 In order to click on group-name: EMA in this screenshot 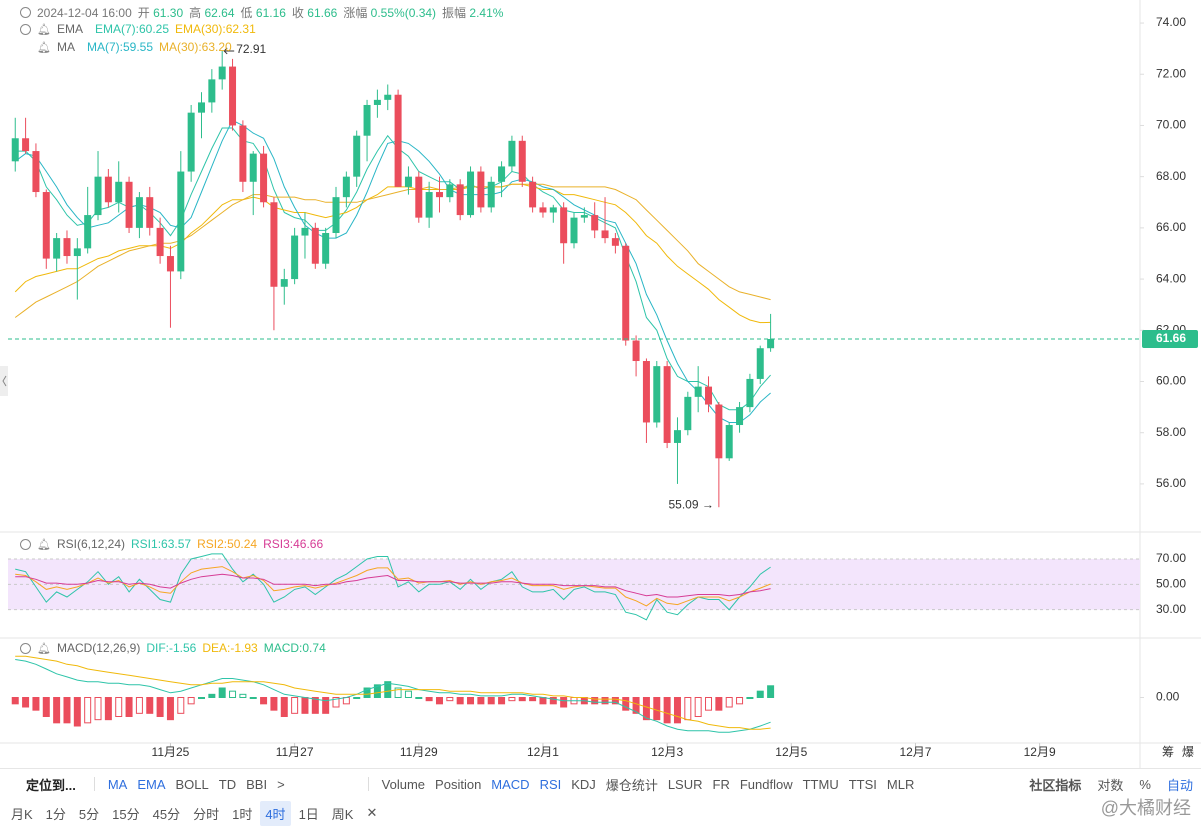, I will do `click(69, 29)`.